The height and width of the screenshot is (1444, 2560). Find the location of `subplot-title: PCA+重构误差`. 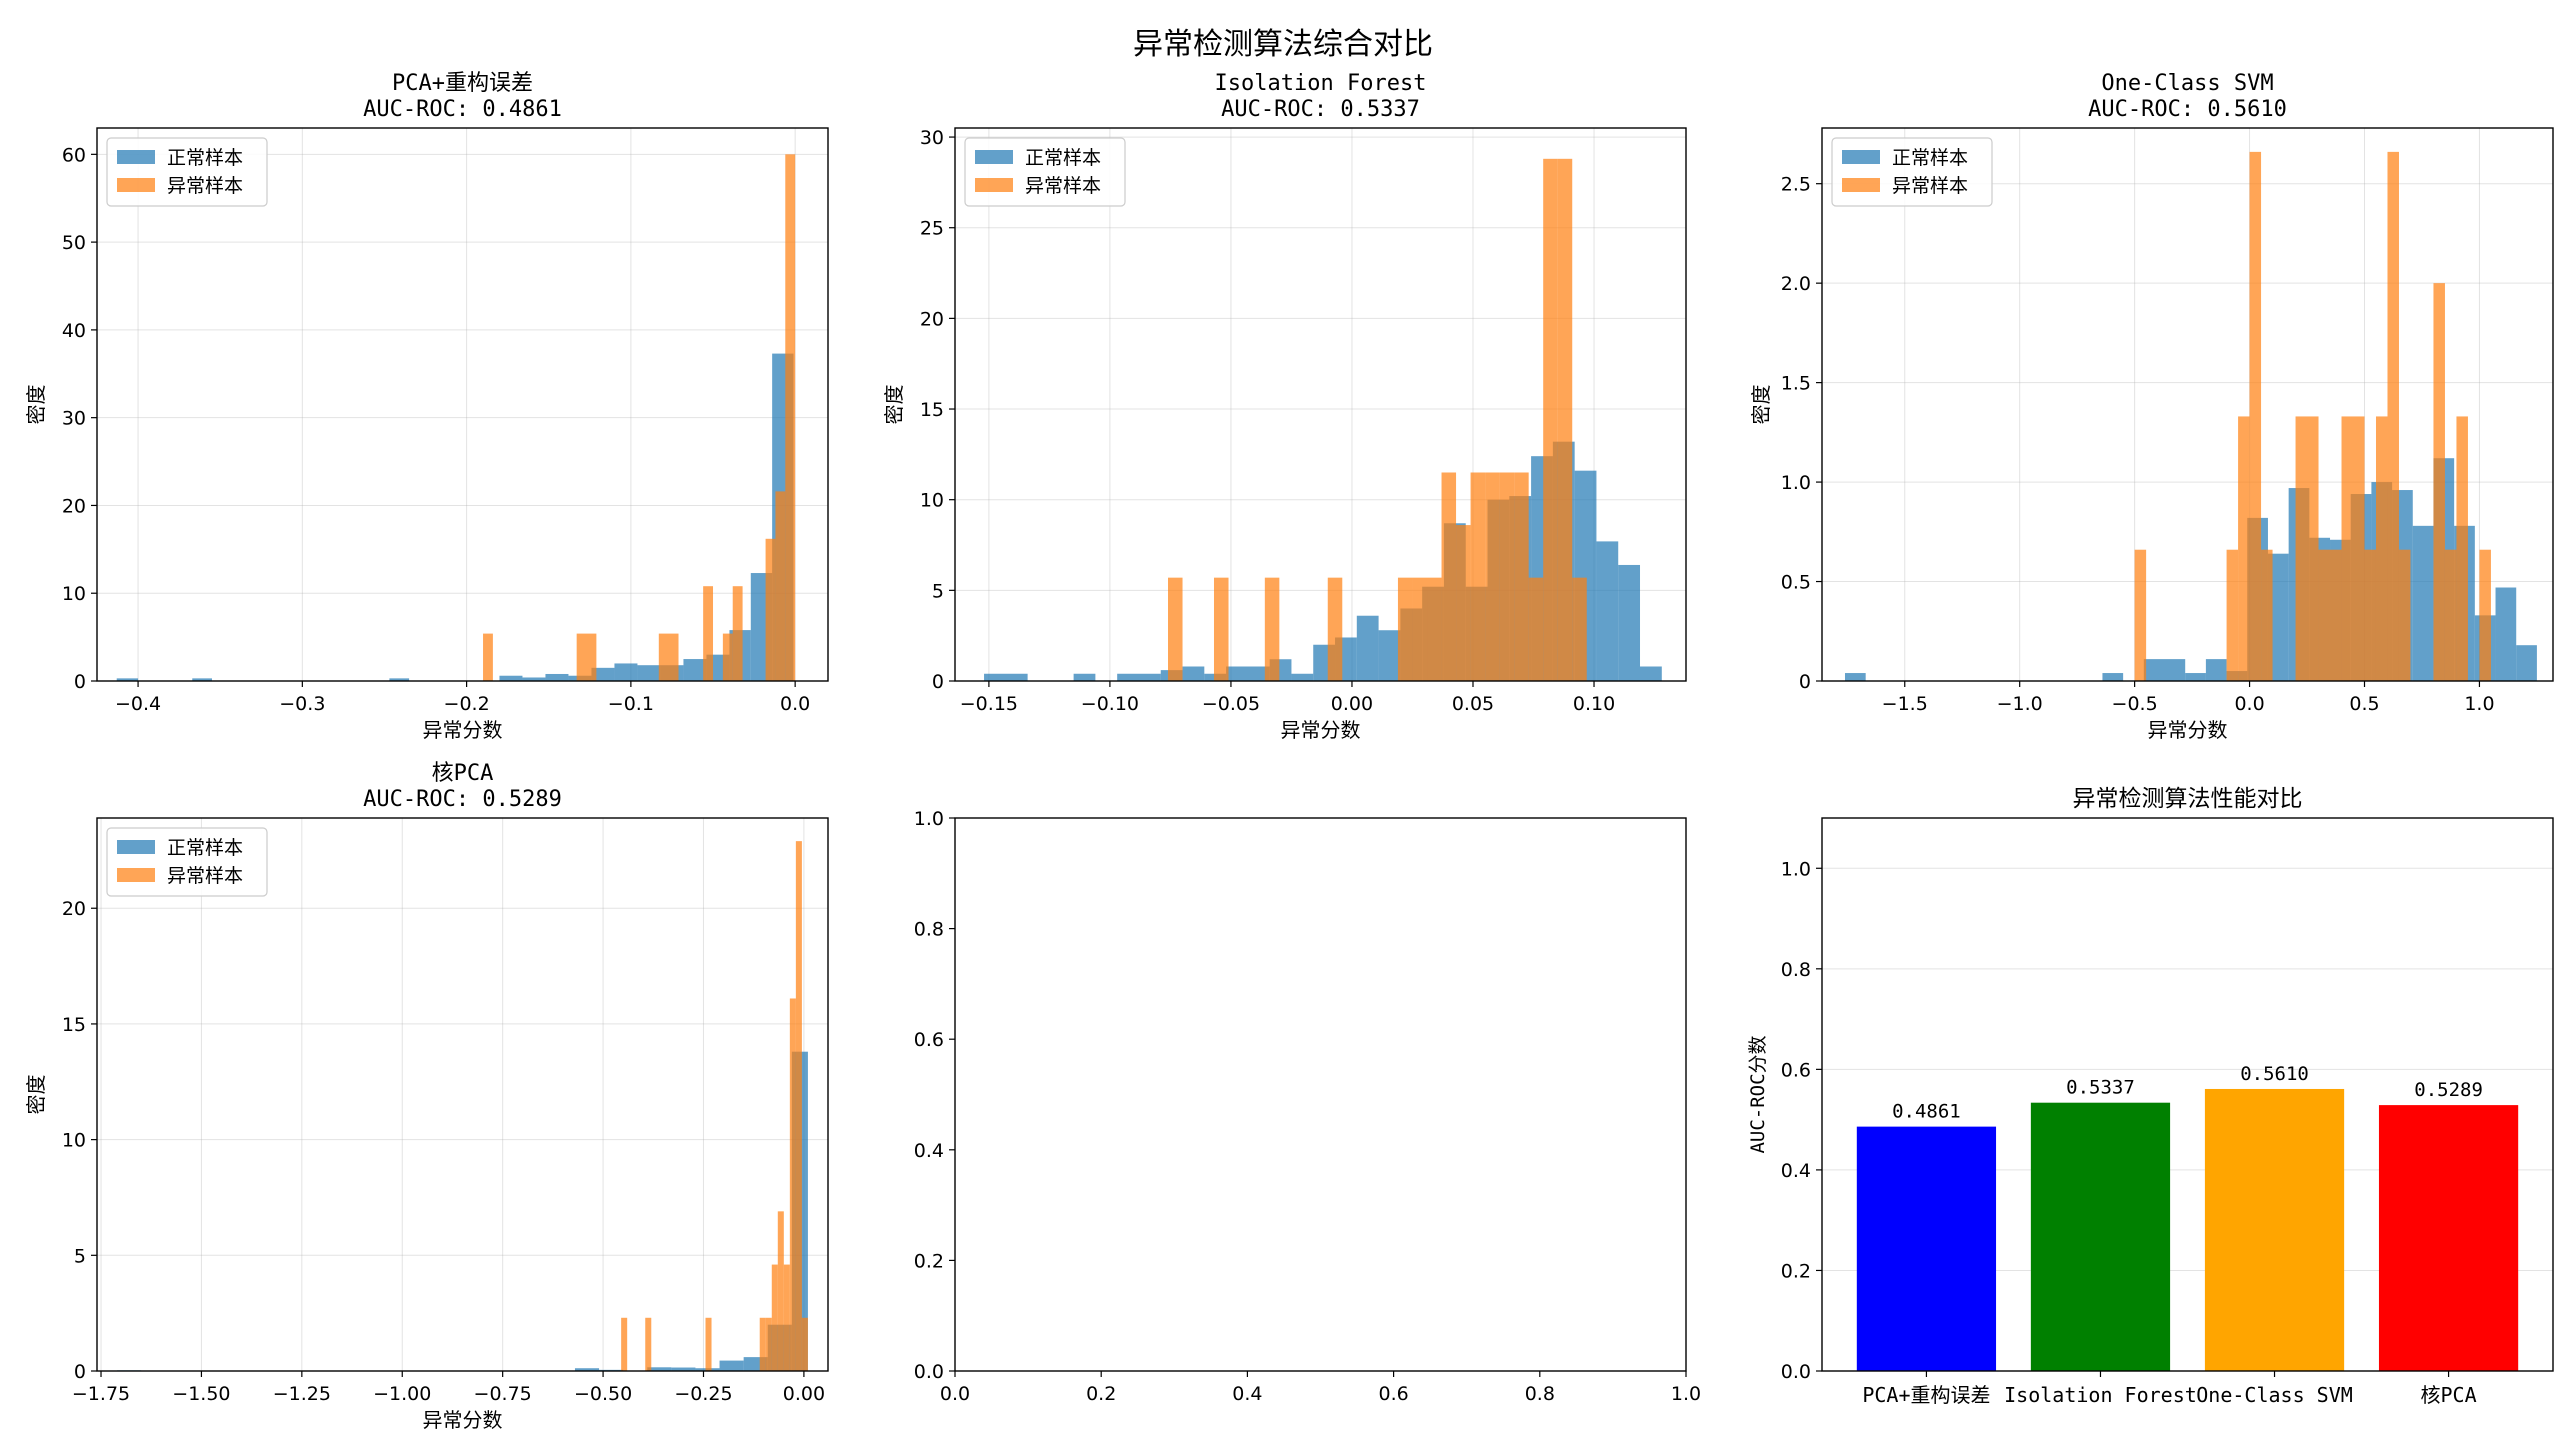

subplot-title: PCA+重构误差 is located at coordinates (462, 83).